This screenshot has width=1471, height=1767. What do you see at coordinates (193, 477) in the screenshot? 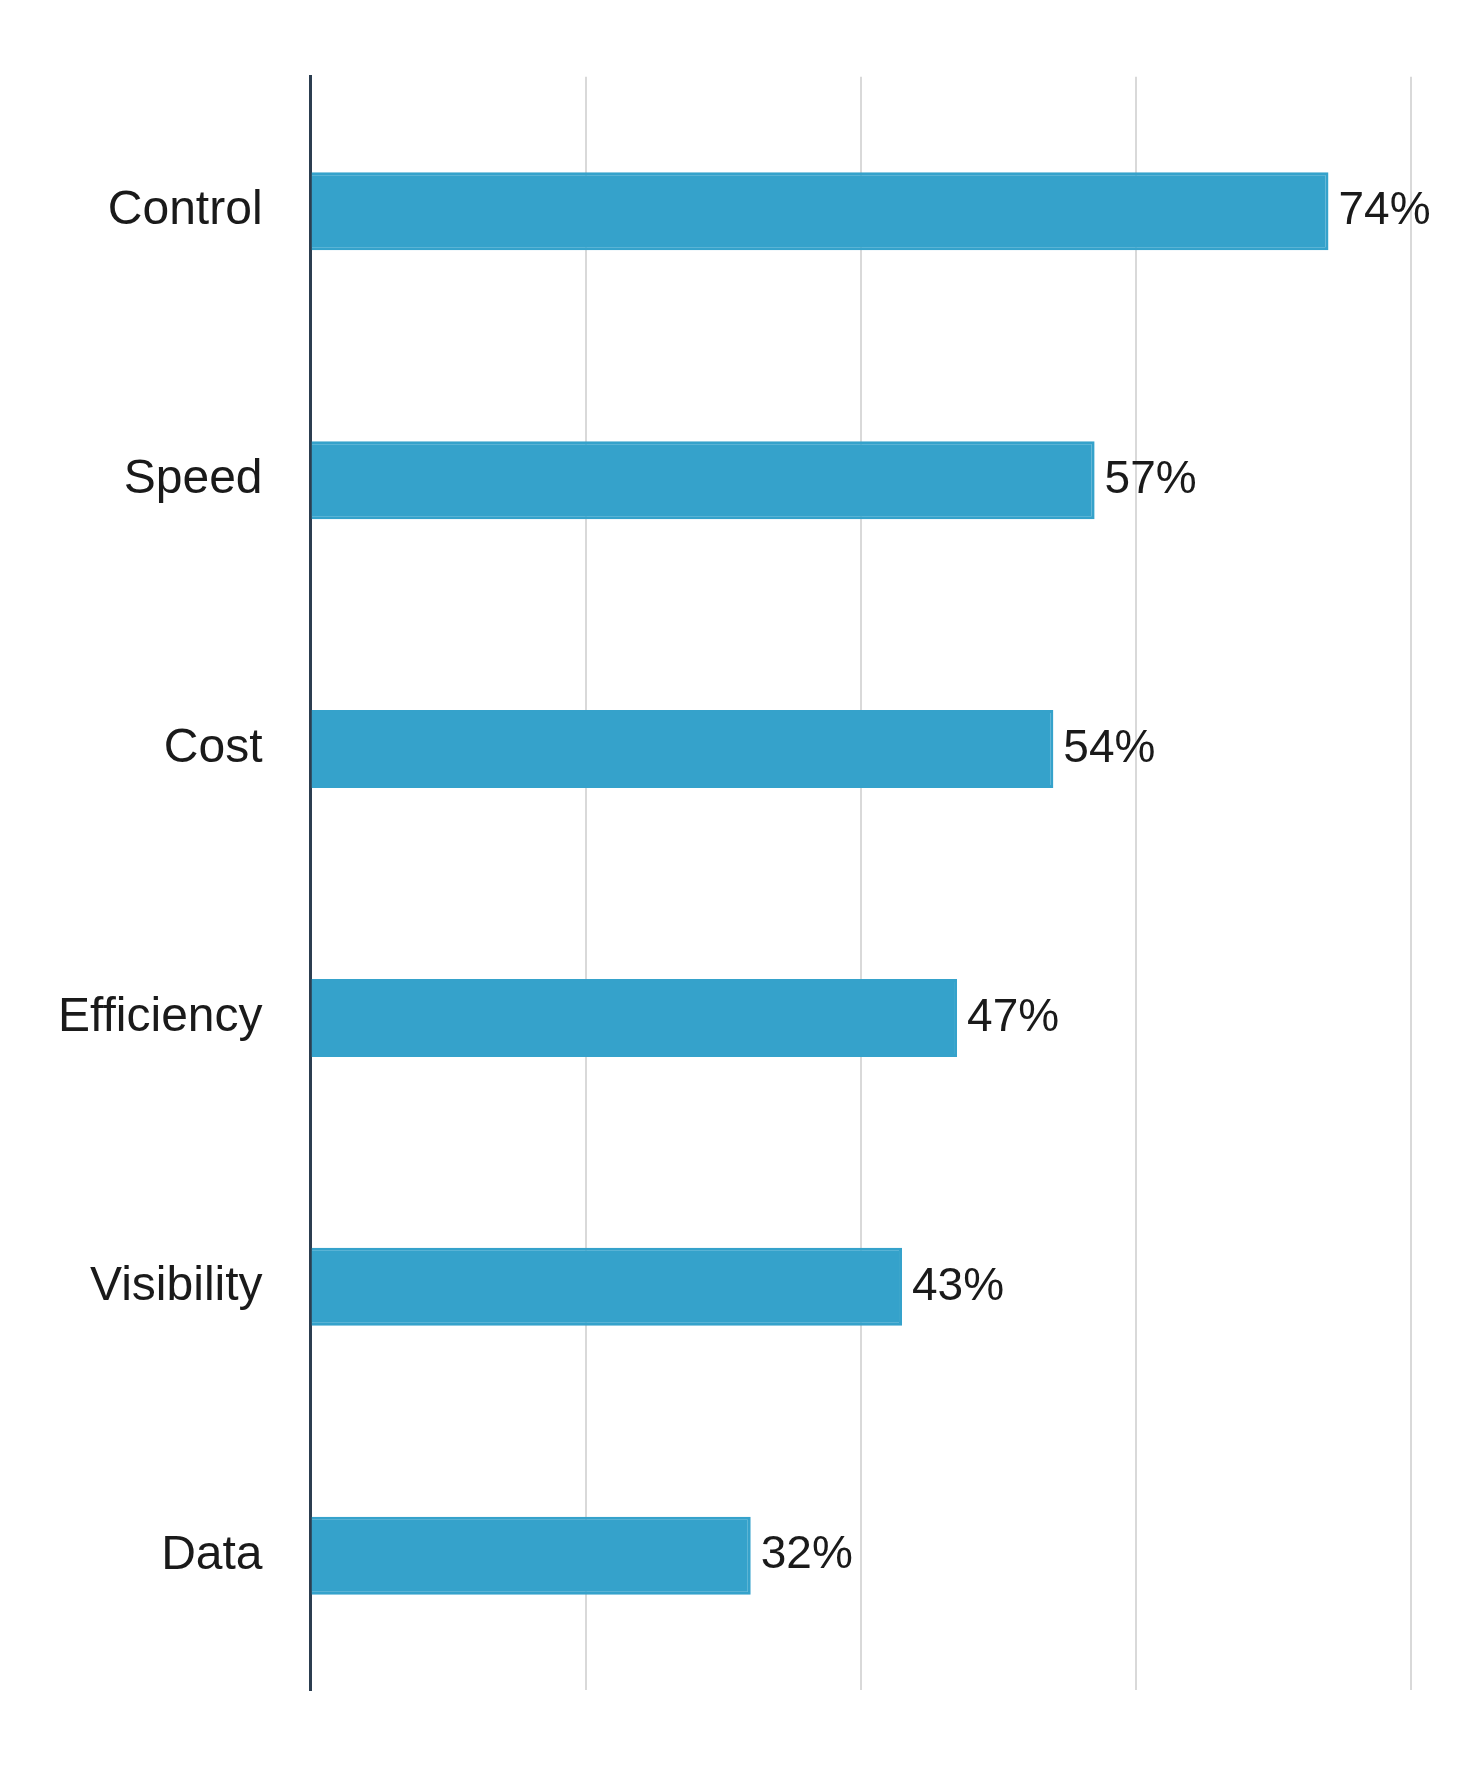
I see `y-tick-label: Speed` at bounding box center [193, 477].